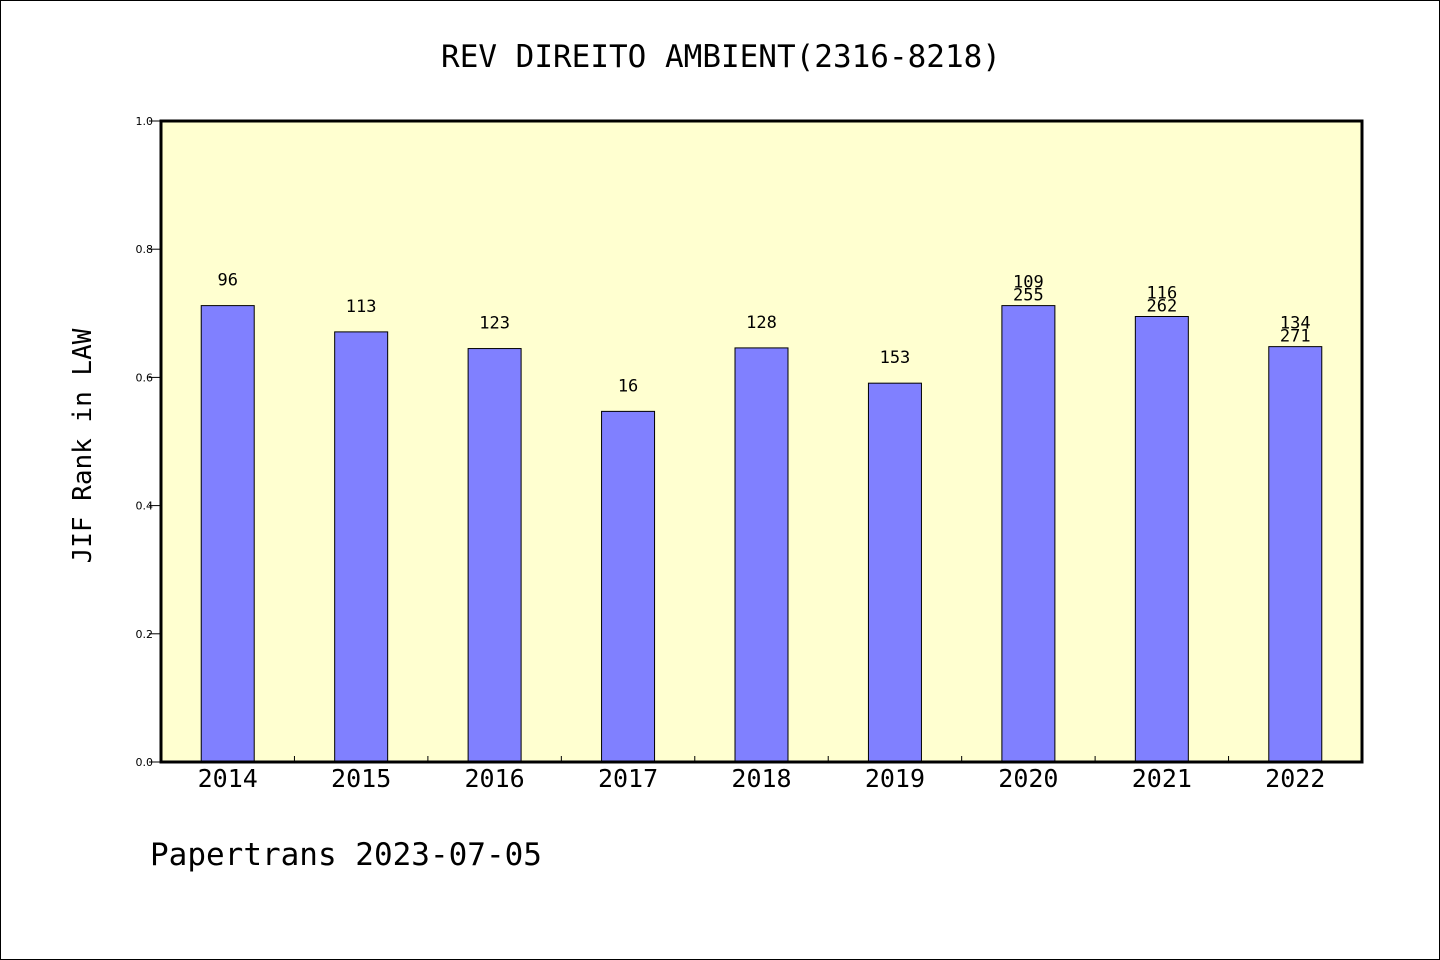 This screenshot has height=960, width=1440. Describe the element at coordinates (361, 307) in the screenshot. I see `bar-value-label: 113` at that location.